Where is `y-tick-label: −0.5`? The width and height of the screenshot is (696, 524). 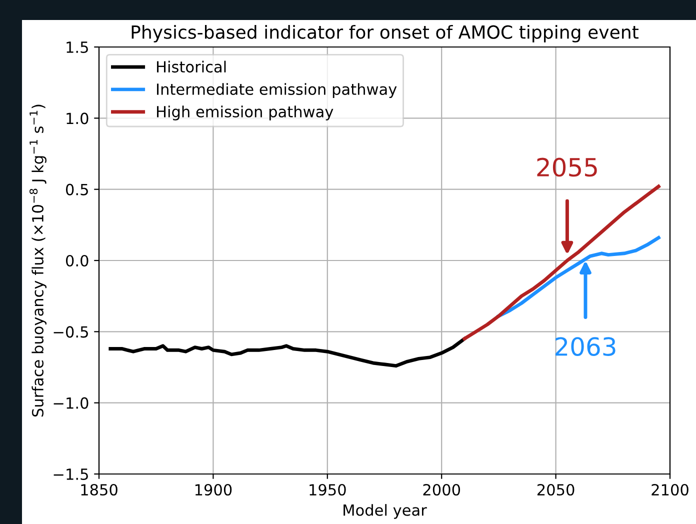
y-tick-label: −0.5 is located at coordinates (71, 332).